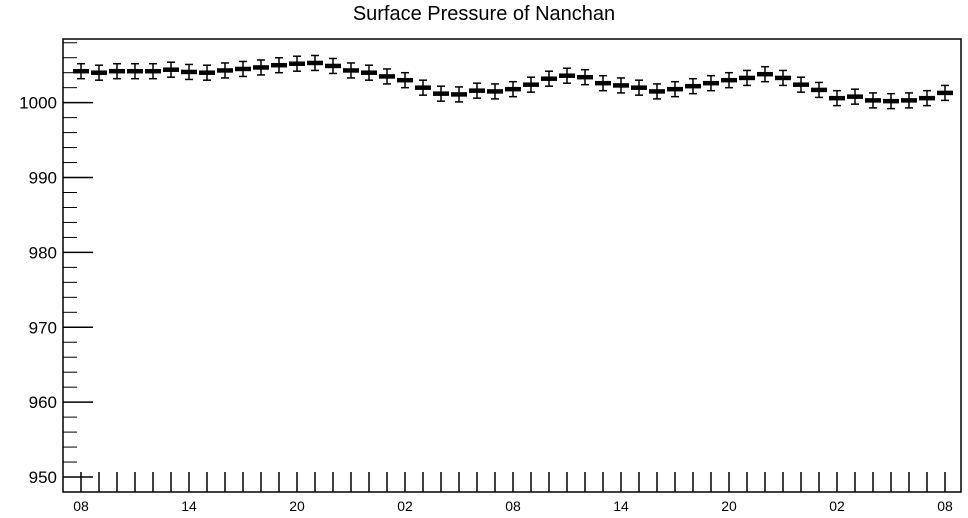  What do you see at coordinates (43, 477) in the screenshot?
I see `y-tick-label: 950` at bounding box center [43, 477].